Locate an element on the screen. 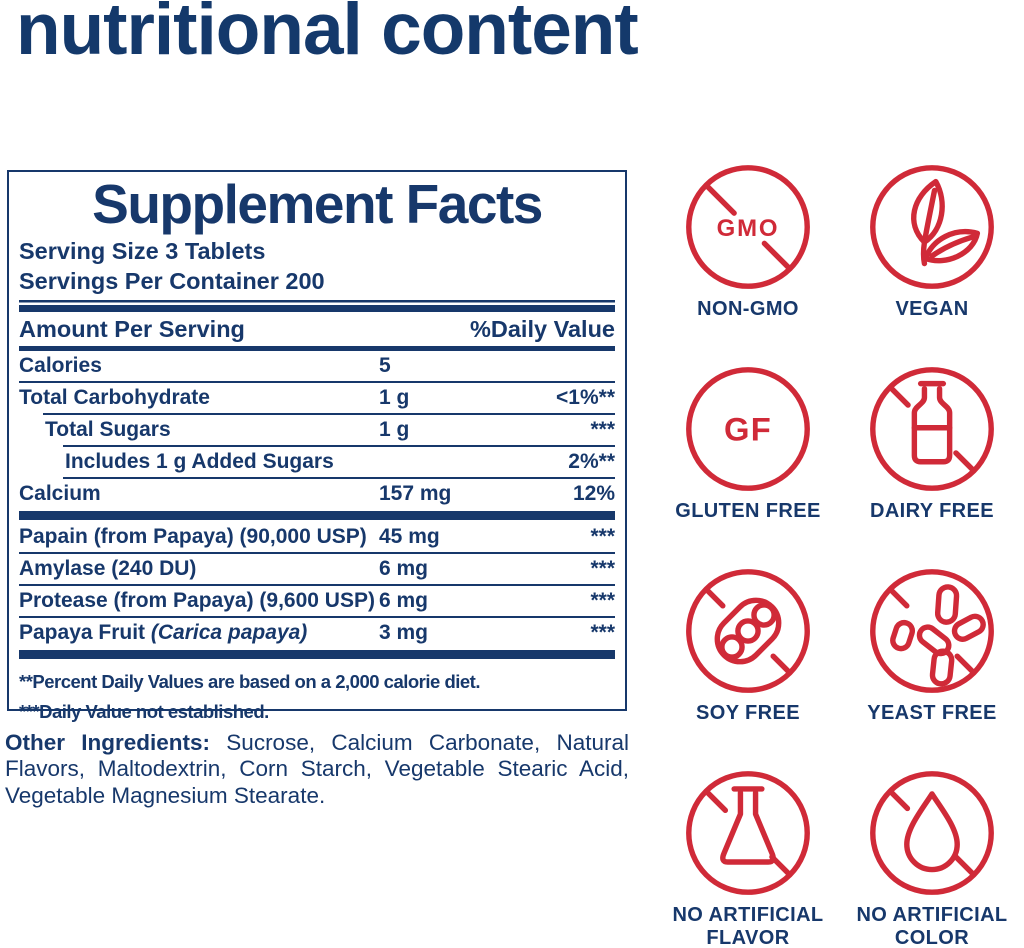 The image size is (1024, 948). supplement-facts-title: Supplement Facts is located at coordinates (317, 204).